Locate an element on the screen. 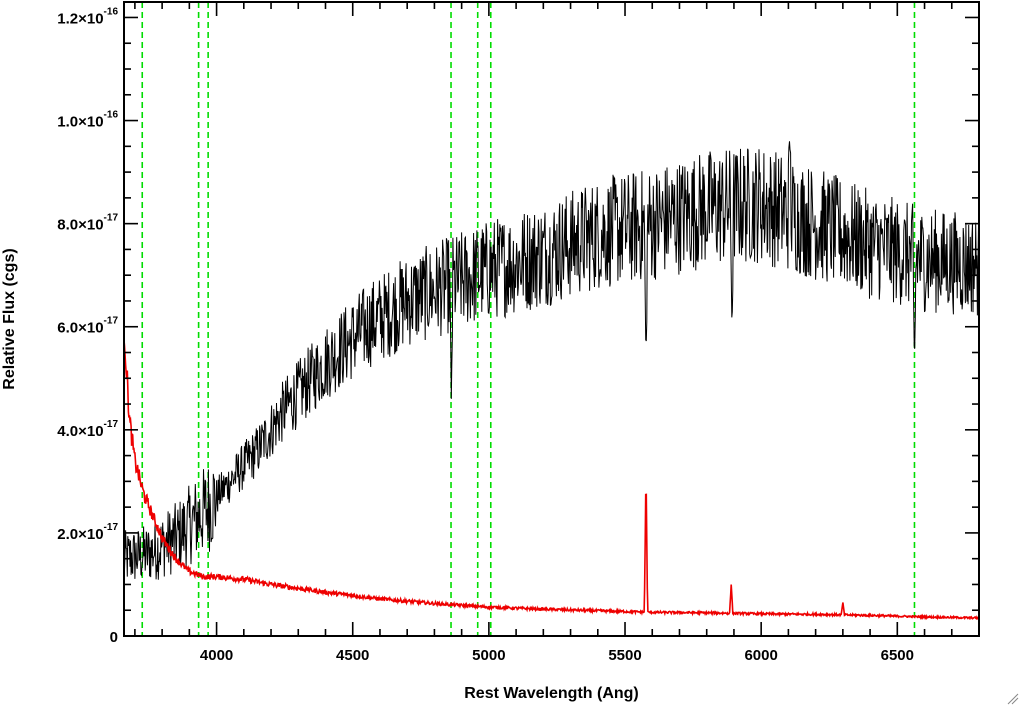 This screenshot has height=706, width=1020. x-tick-label: 5500 is located at coordinates (624, 655).